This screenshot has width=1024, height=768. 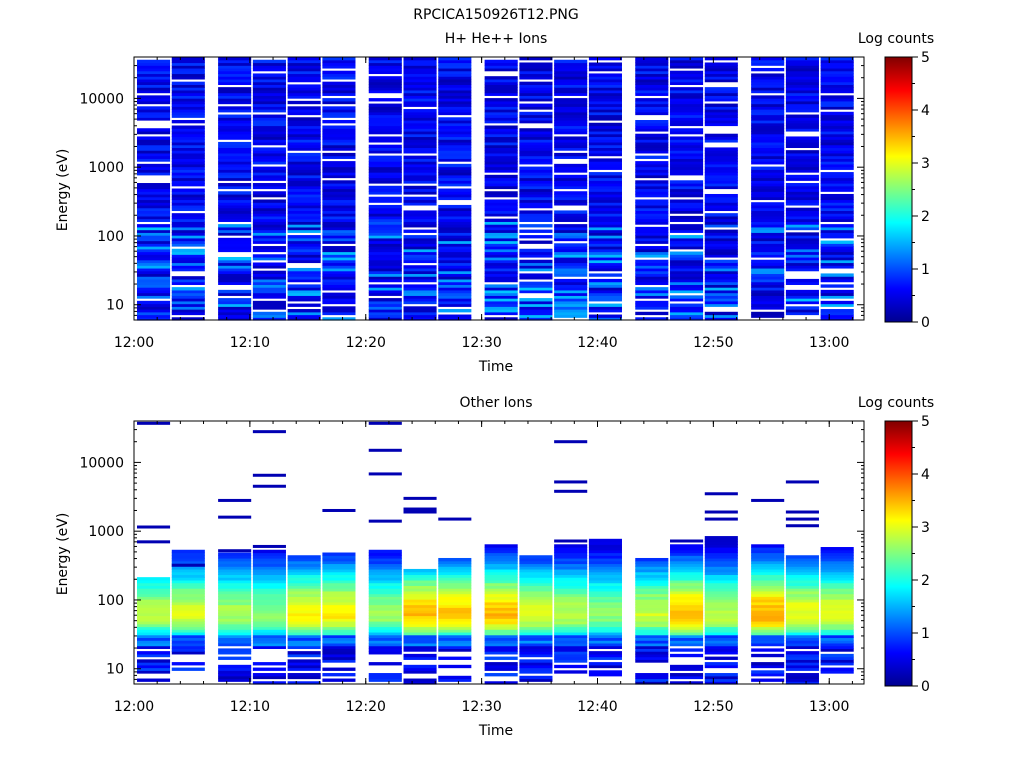 What do you see at coordinates (495, 403) in the screenshot?
I see `panel-title: Other Ions` at bounding box center [495, 403].